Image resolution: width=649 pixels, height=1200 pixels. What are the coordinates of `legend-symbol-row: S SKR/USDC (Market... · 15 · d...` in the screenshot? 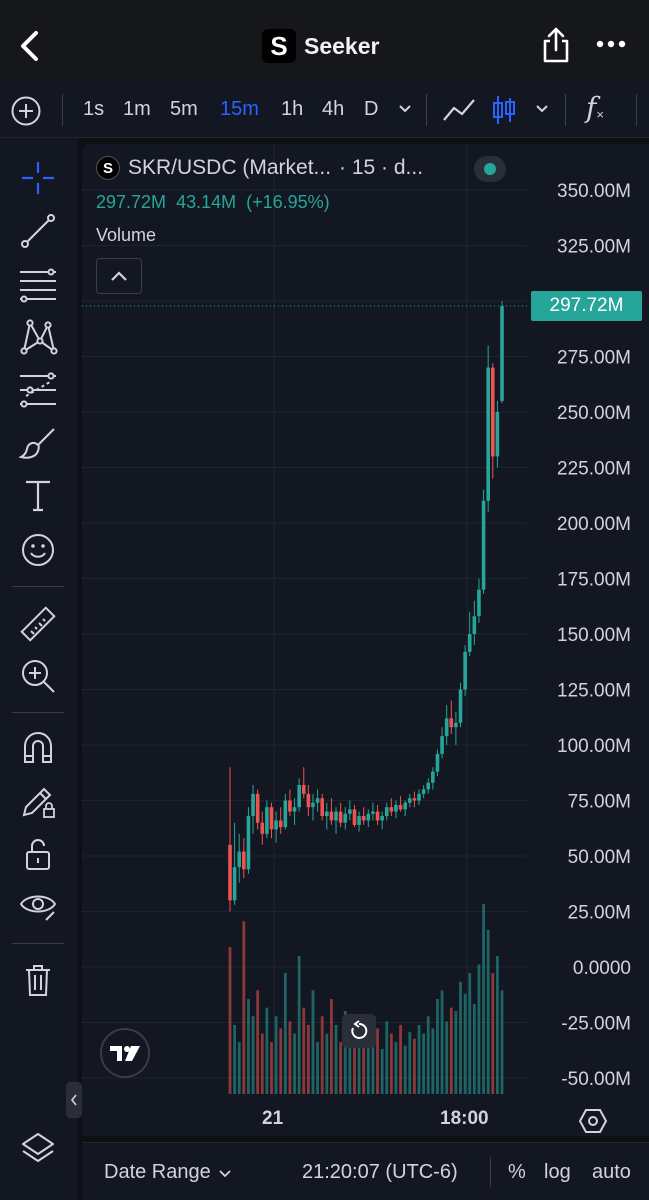 It's located at (259, 168).